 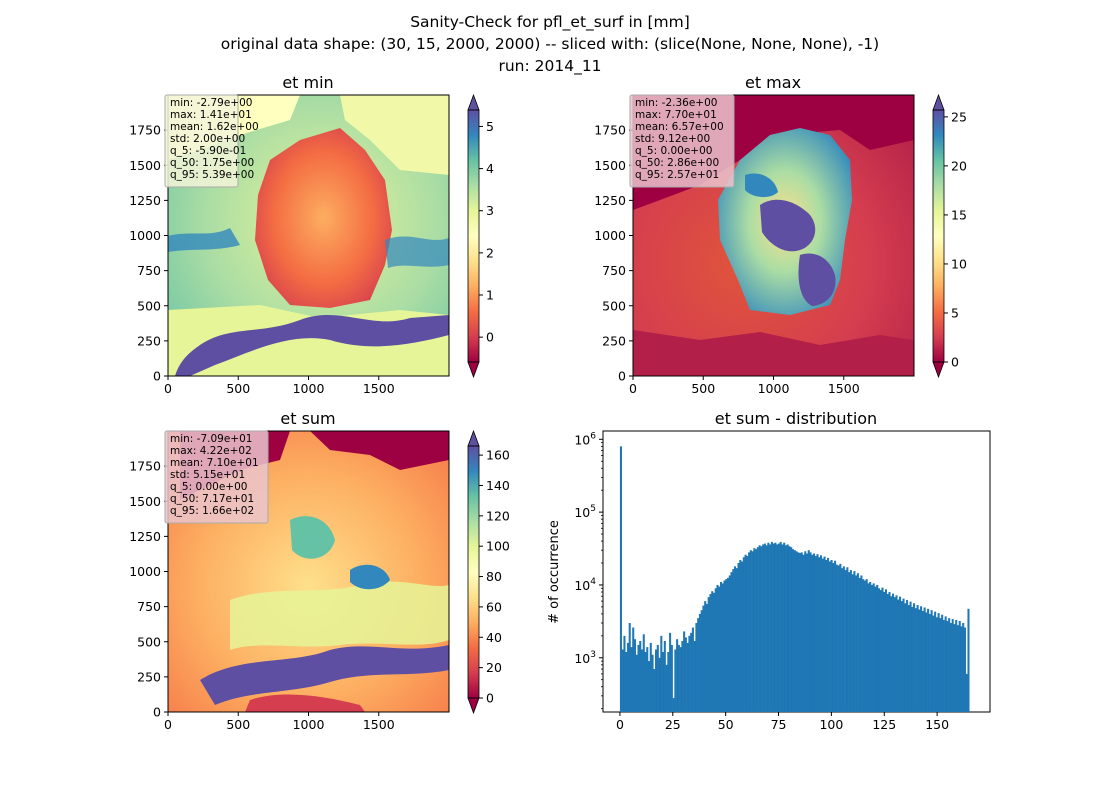 I want to click on y-tick-label: 103, so click(x=585, y=658).